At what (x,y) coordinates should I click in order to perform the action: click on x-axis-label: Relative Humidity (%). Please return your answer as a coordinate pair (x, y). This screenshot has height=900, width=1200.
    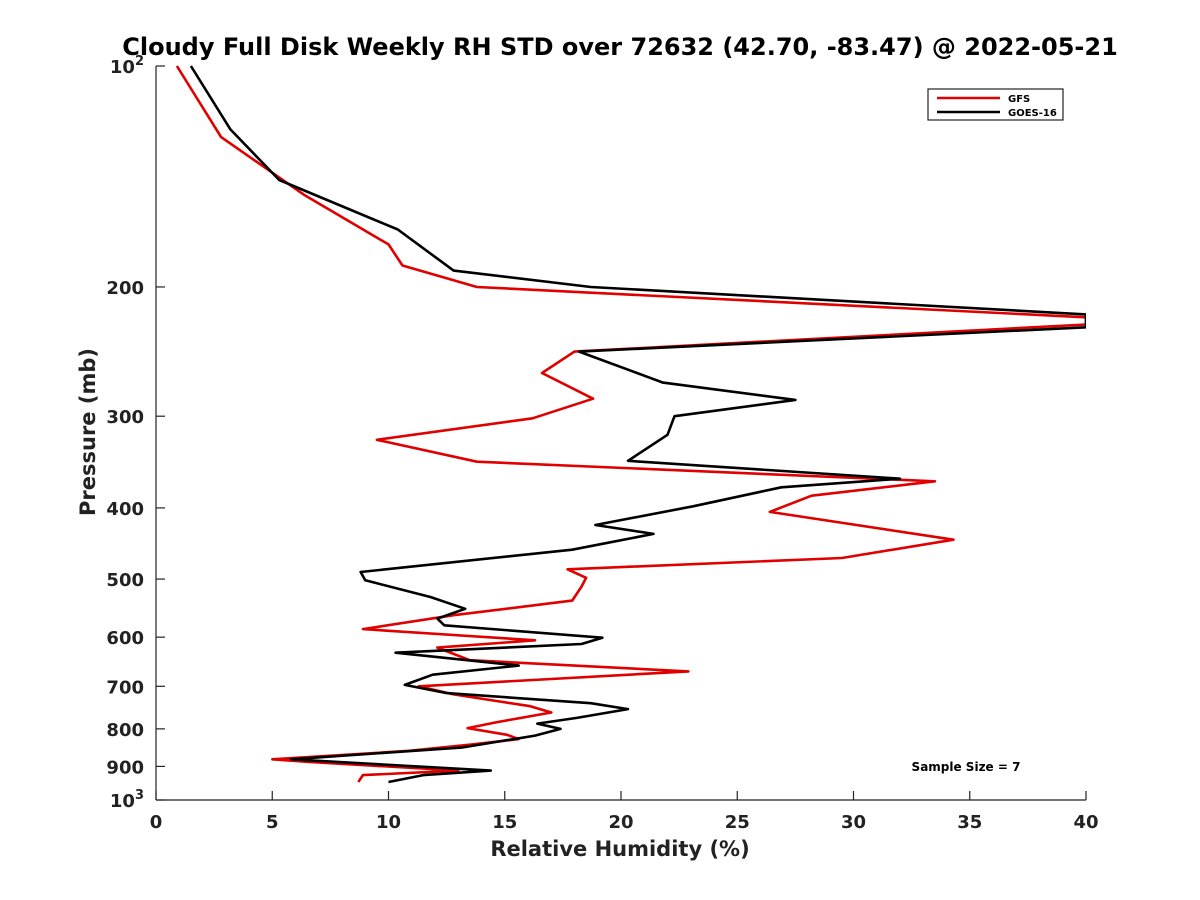
    Looking at the image, I should click on (619, 849).